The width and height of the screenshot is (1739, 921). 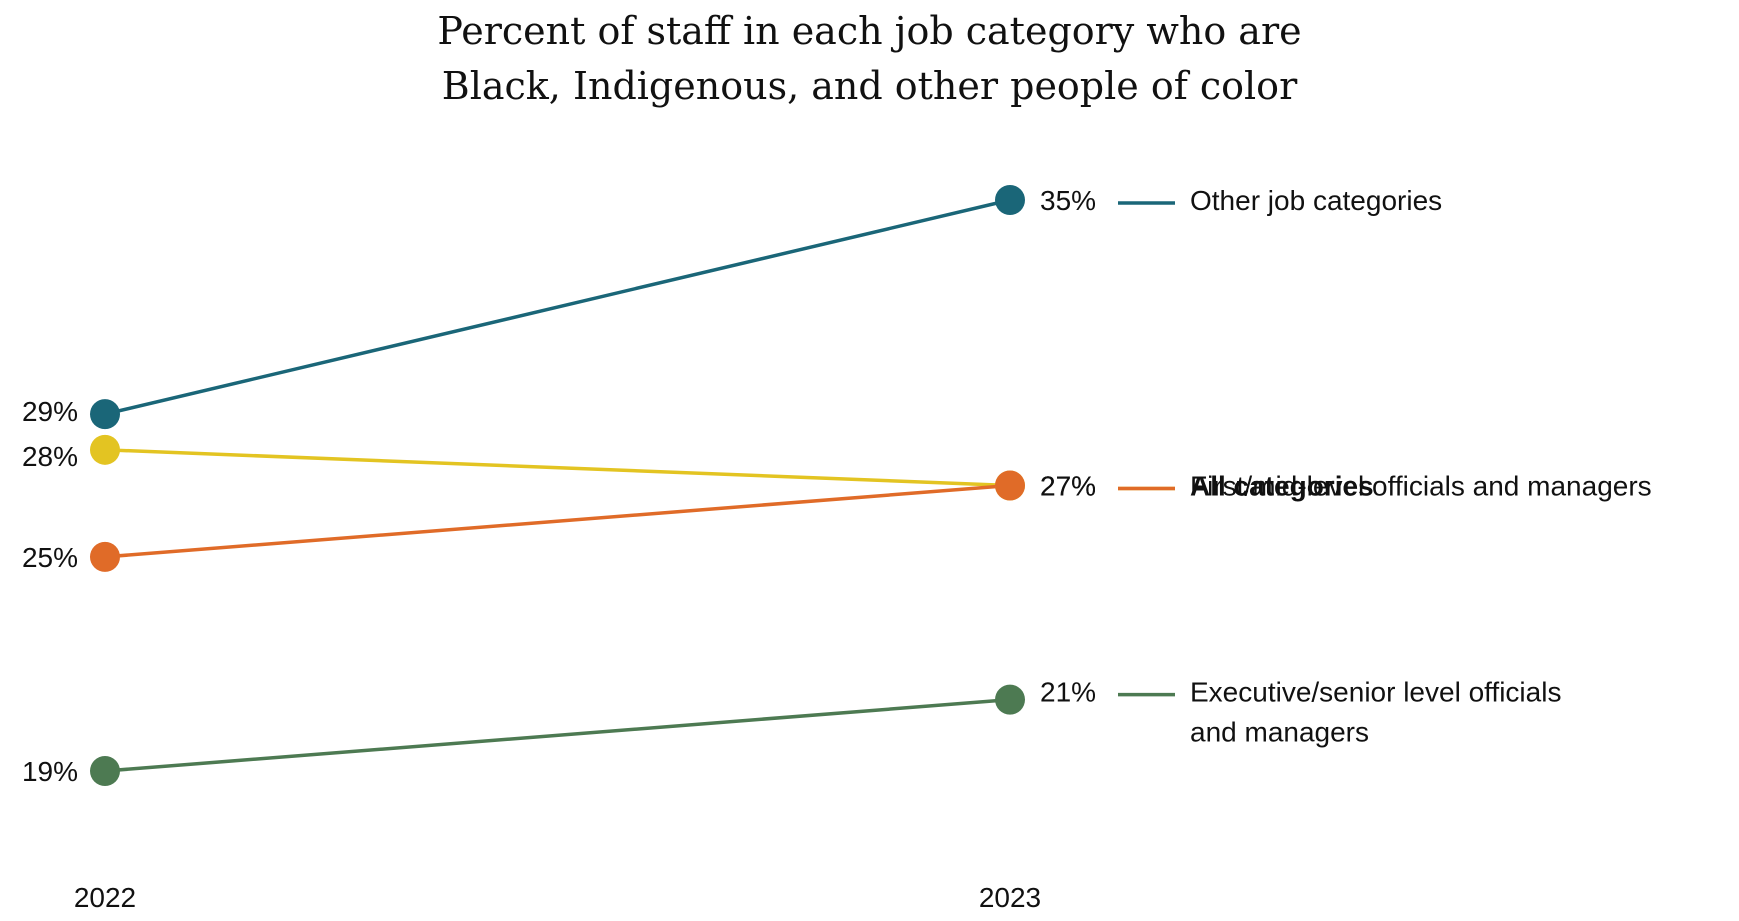 I want to click on value-label-2023: 35%, so click(x=1068, y=200).